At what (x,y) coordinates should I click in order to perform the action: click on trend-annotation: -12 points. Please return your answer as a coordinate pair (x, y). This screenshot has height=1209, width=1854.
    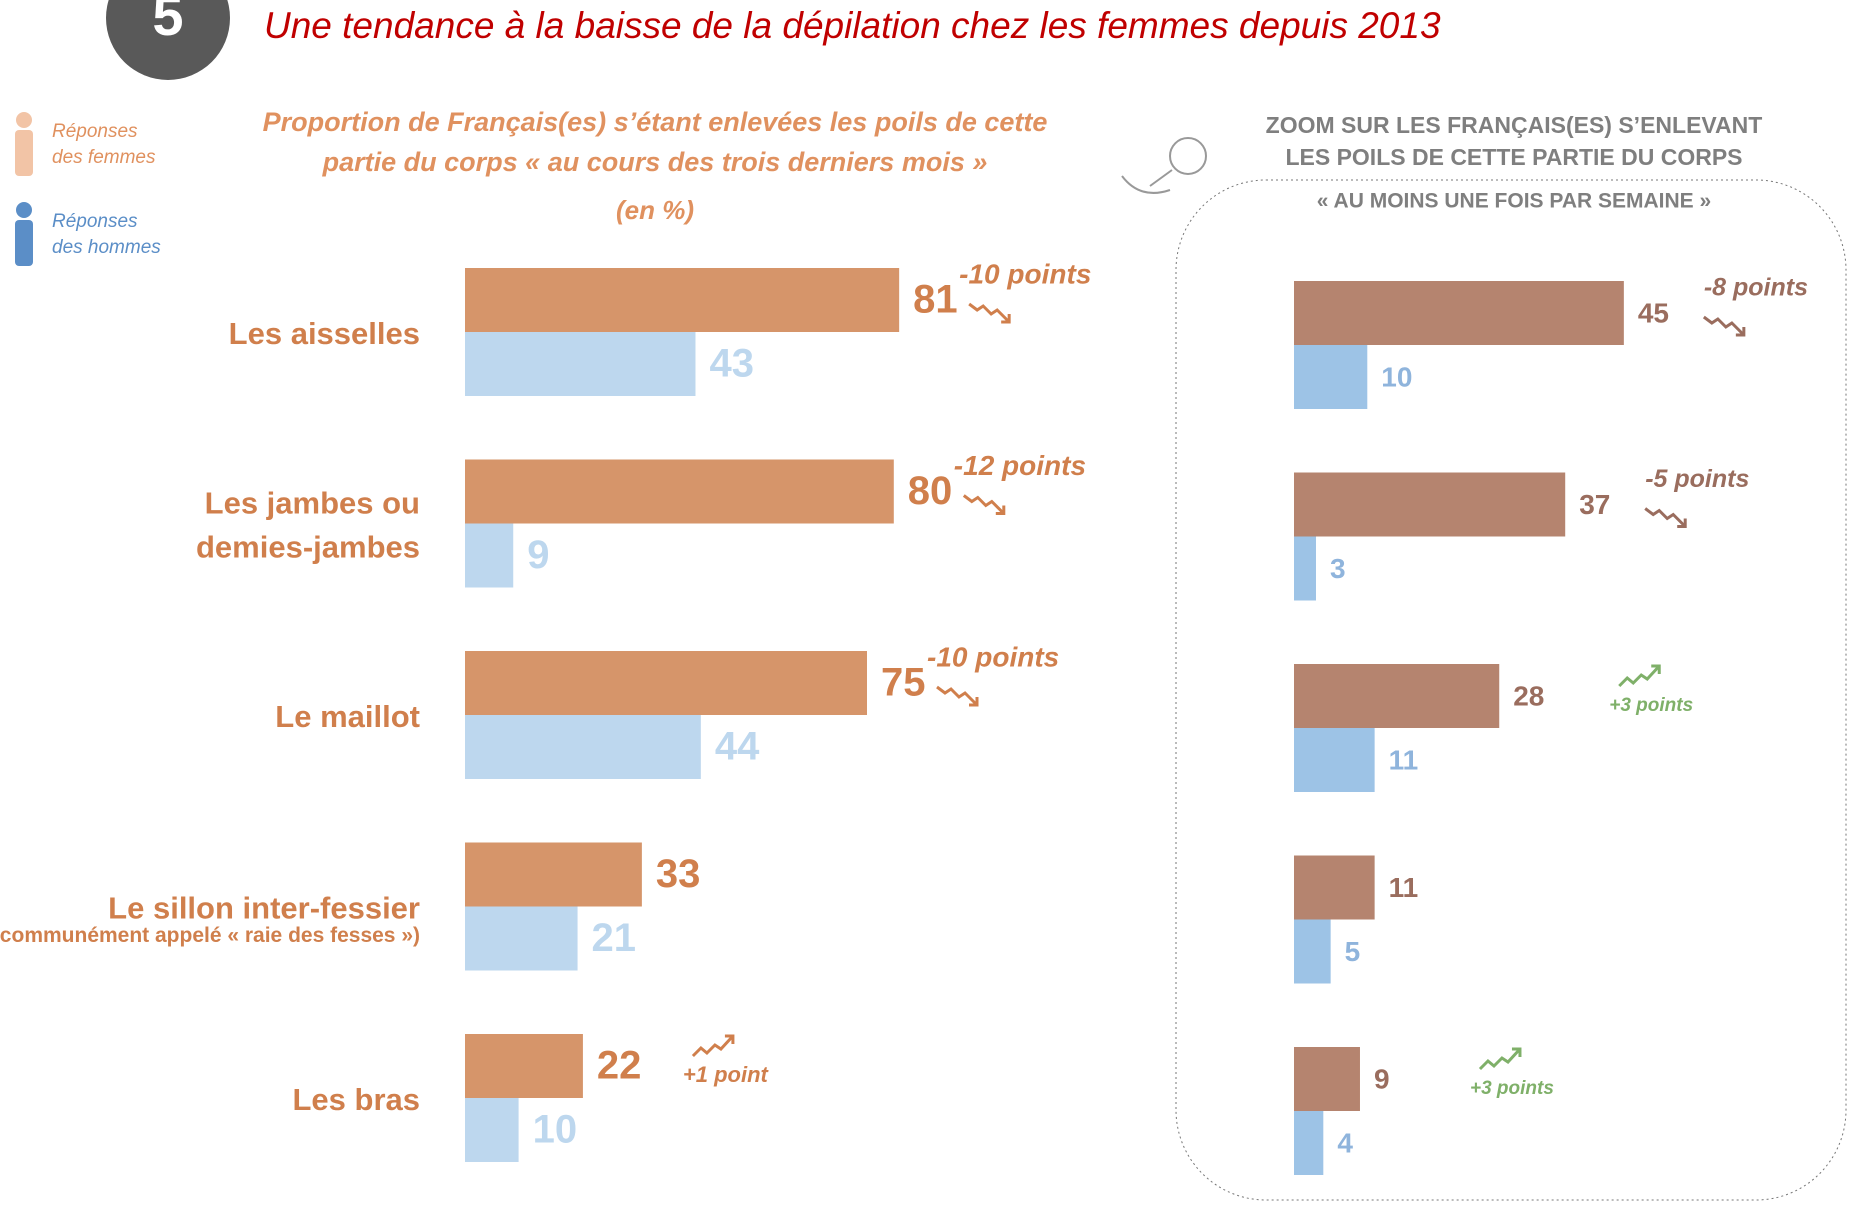
    Looking at the image, I should click on (1020, 465).